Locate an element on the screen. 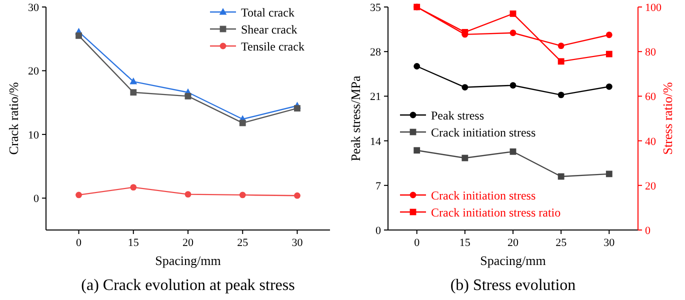 Image resolution: width=685 pixels, height=300 pixels. text: (b) Stress evolution is located at coordinates (513, 285).